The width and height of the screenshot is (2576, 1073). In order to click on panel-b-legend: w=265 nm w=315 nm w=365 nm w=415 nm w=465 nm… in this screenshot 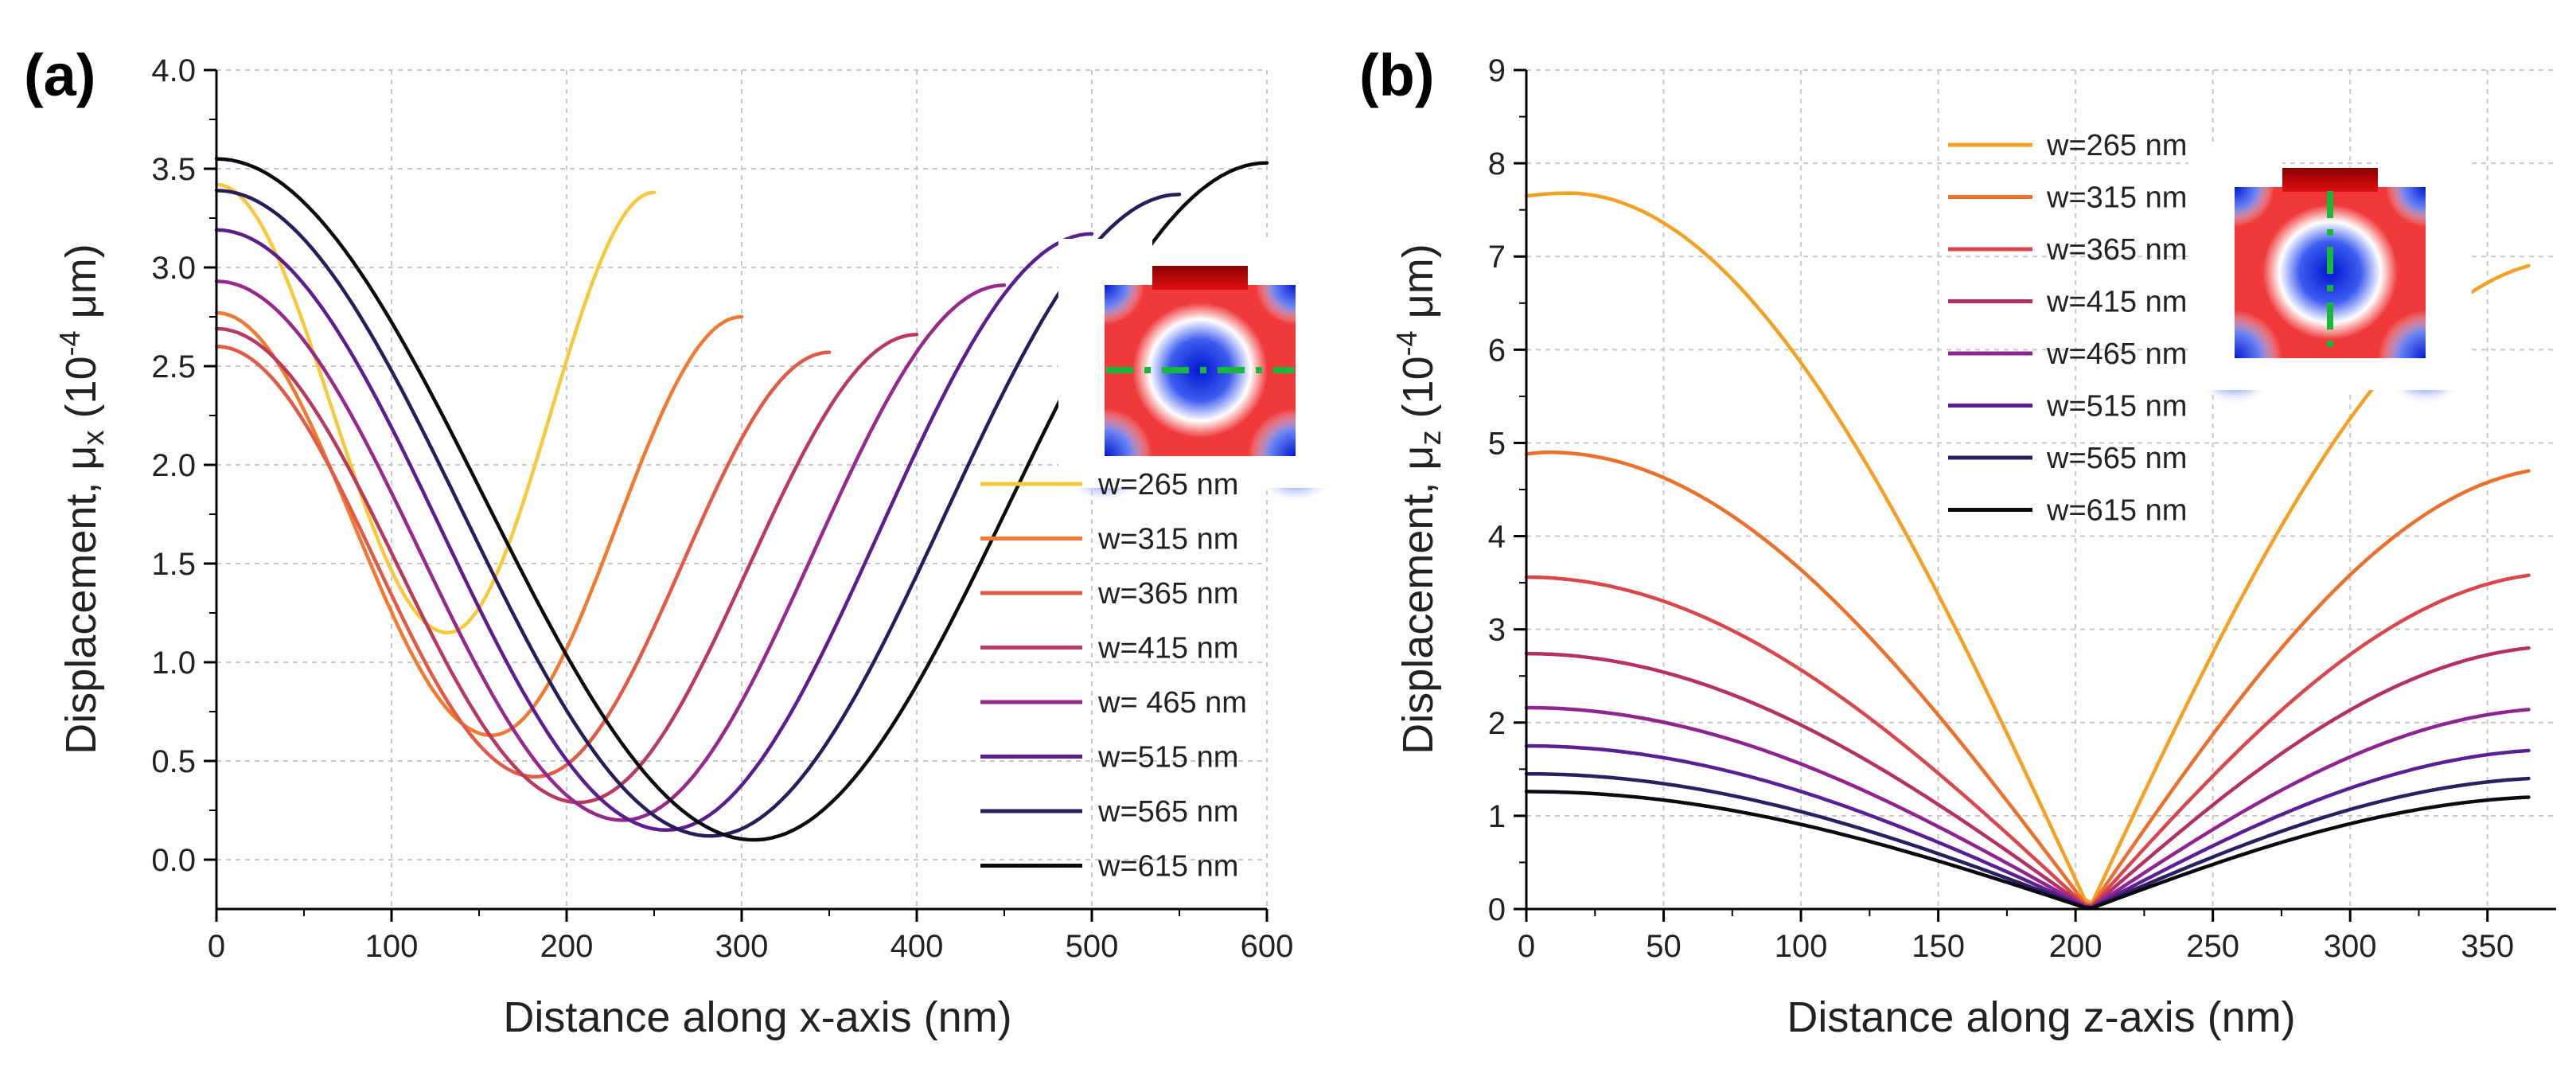, I will do `click(2067, 328)`.